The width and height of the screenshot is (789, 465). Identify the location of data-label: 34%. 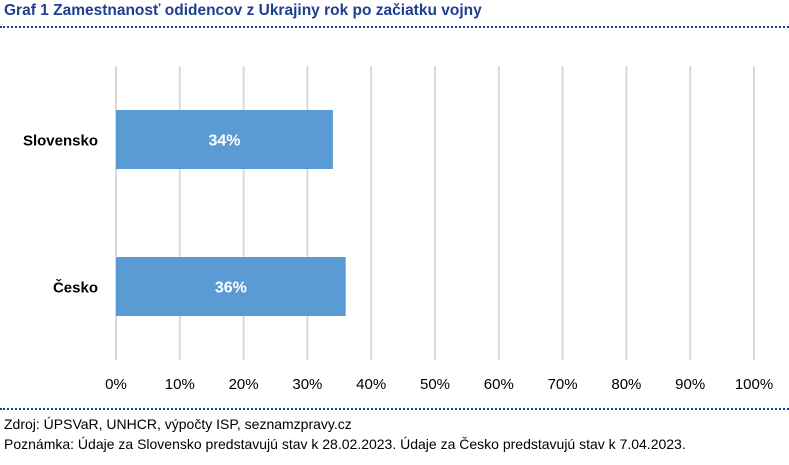
(224, 141).